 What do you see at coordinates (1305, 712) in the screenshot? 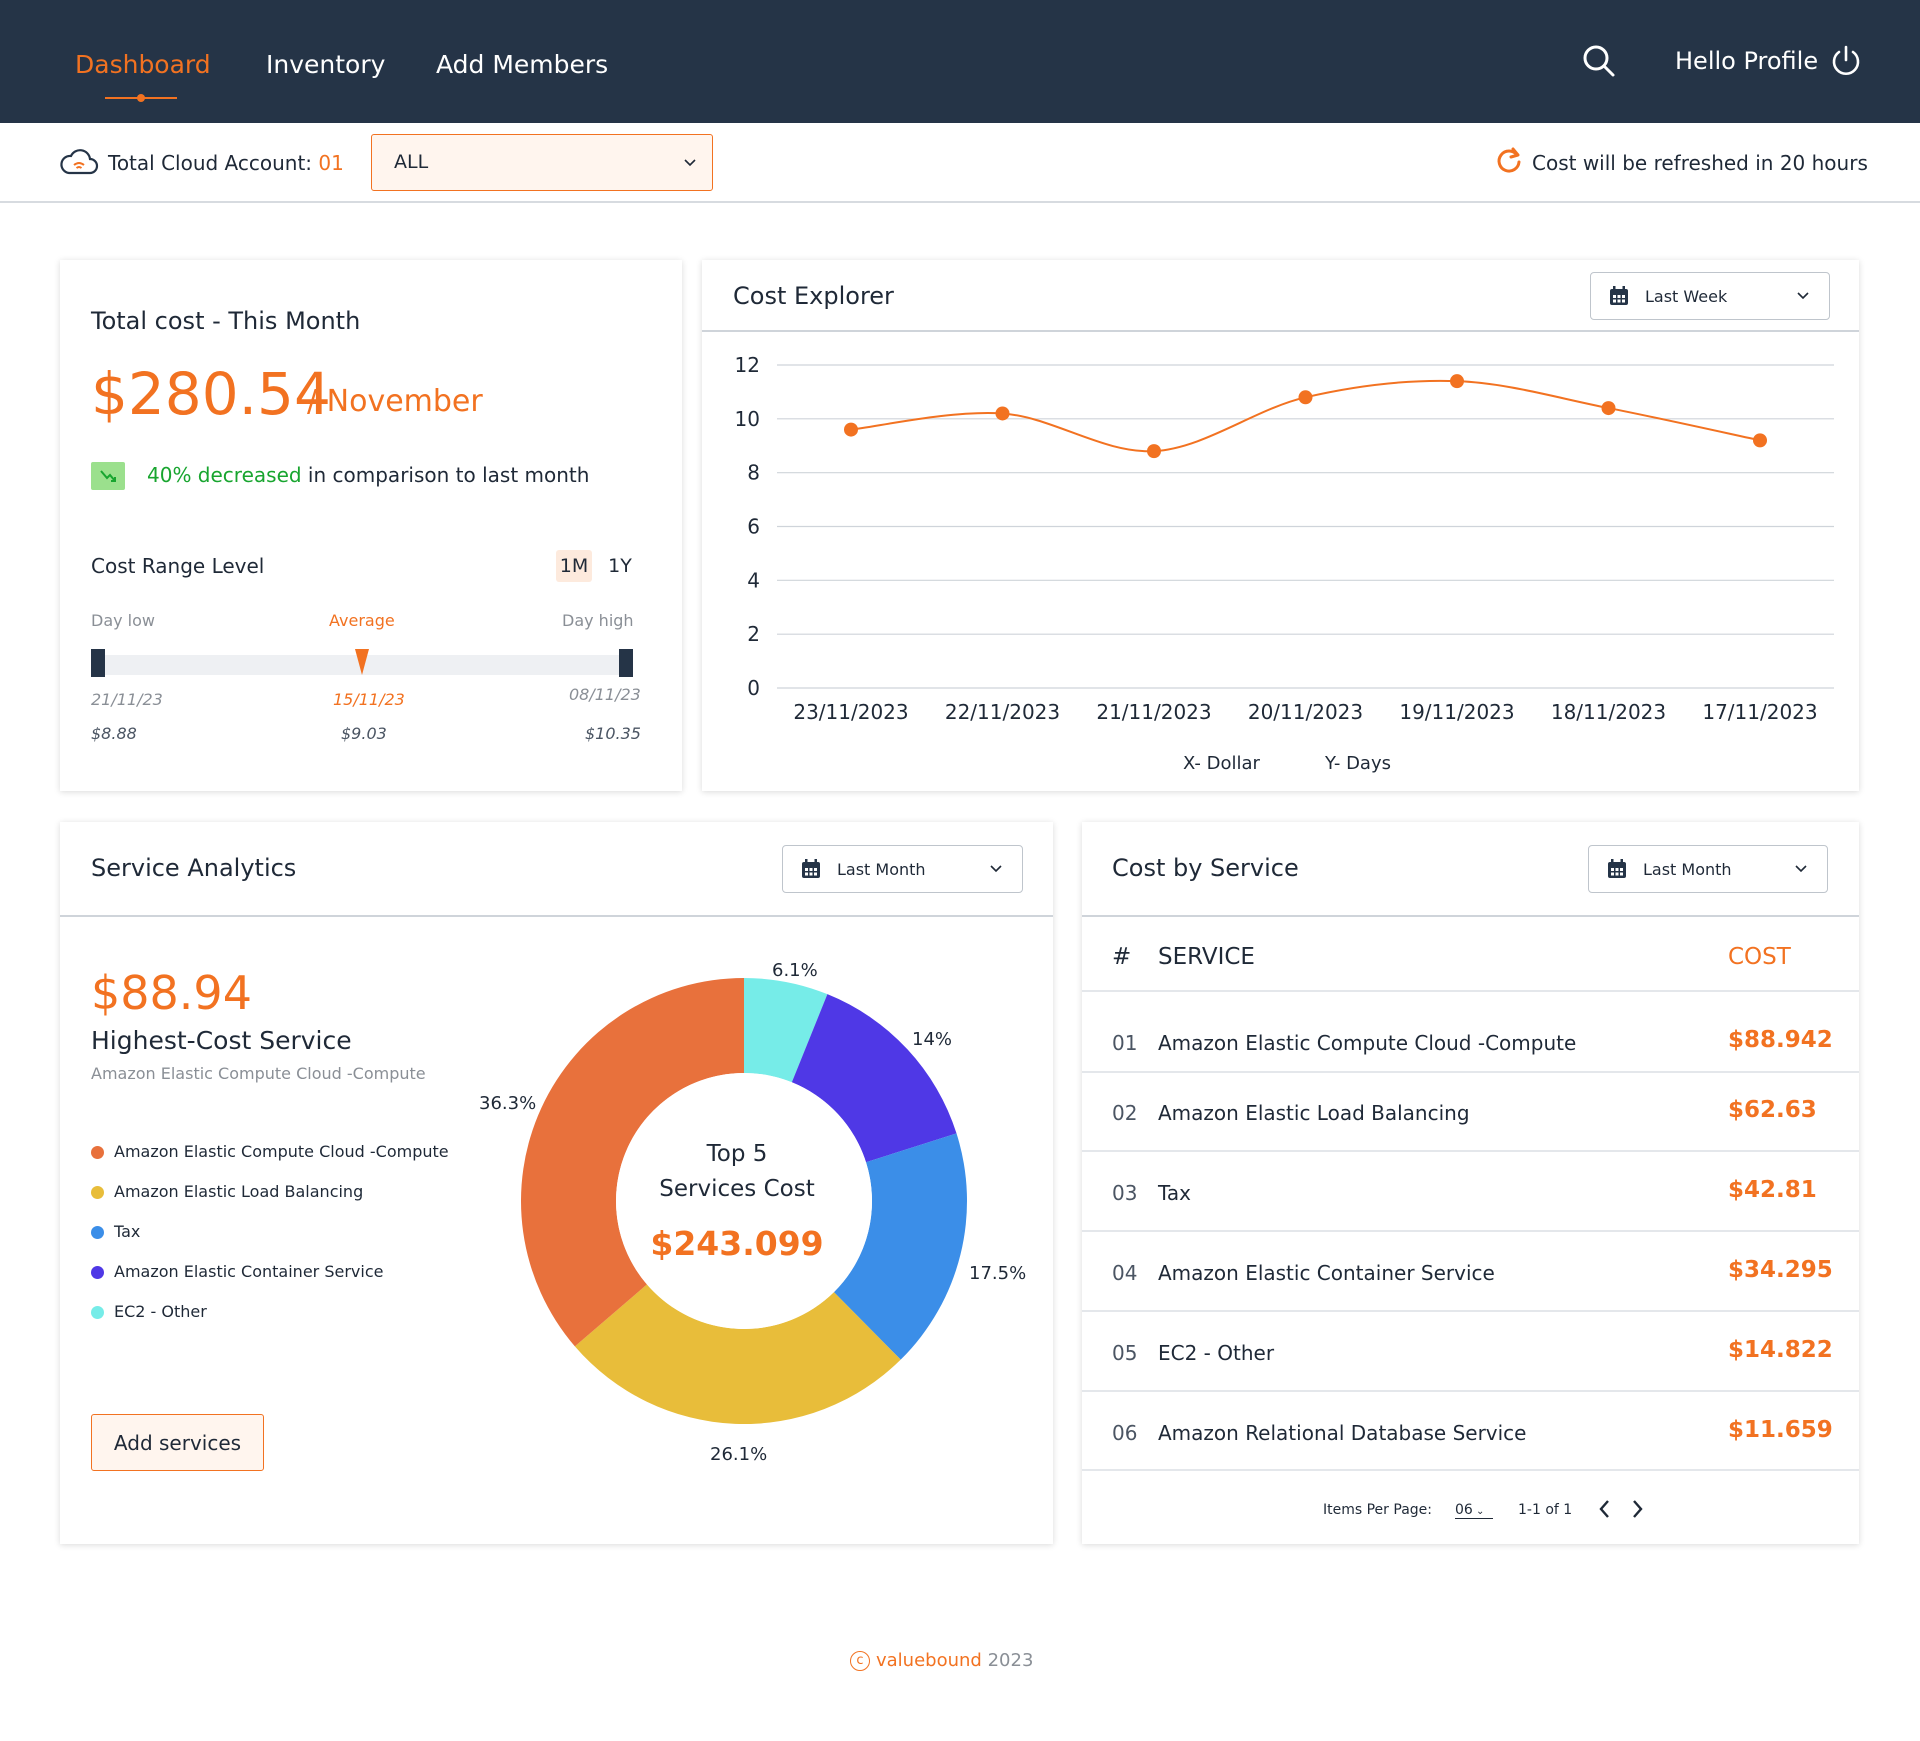
I see `x-tick-label: 20/11/2023` at bounding box center [1305, 712].